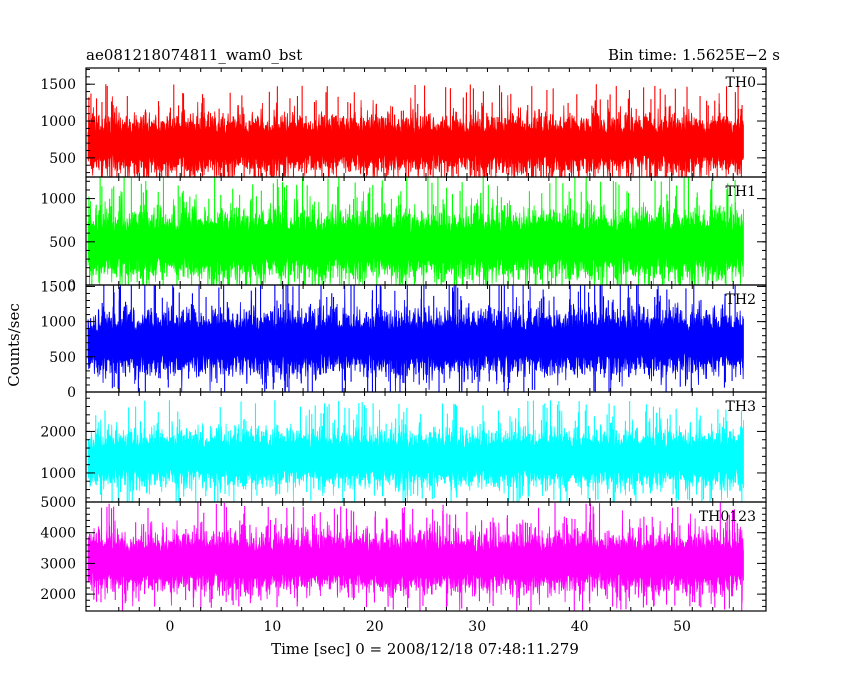 Image resolution: width=850 pixels, height=680 pixels. Describe the element at coordinates (415, 130) in the screenshot. I see `series-spikes-th0` at that location.